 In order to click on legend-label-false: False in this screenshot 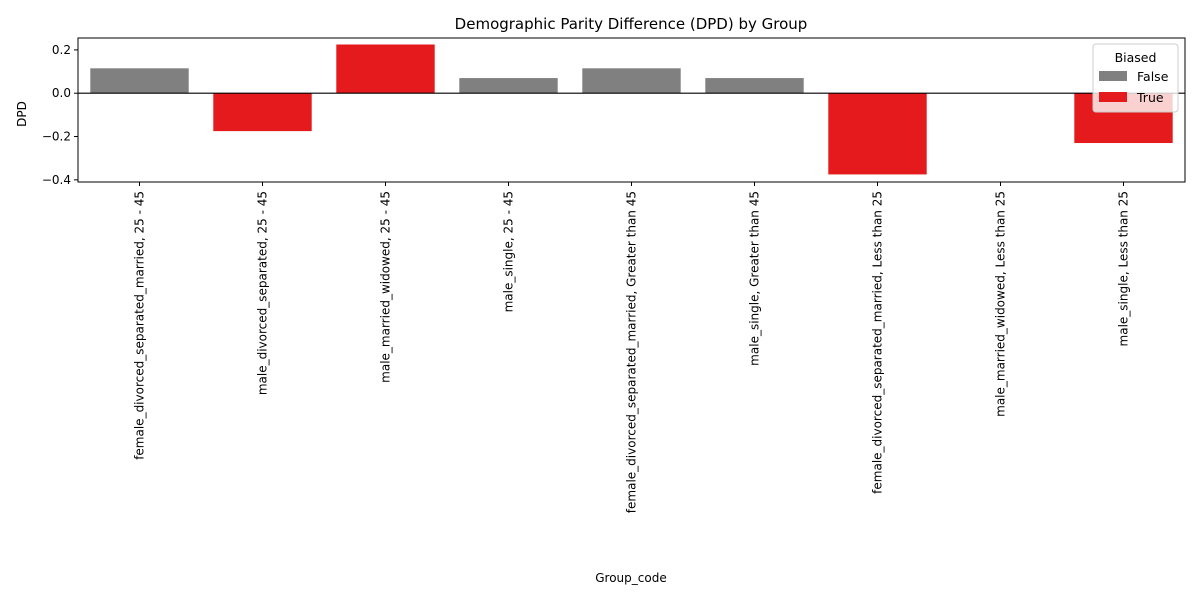, I will do `click(1153, 76)`.